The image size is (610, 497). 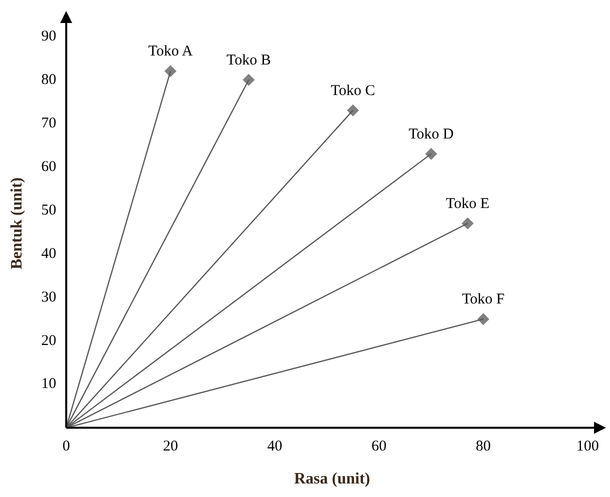 What do you see at coordinates (332, 479) in the screenshot?
I see `x-axis-title: Rasa (unit)` at bounding box center [332, 479].